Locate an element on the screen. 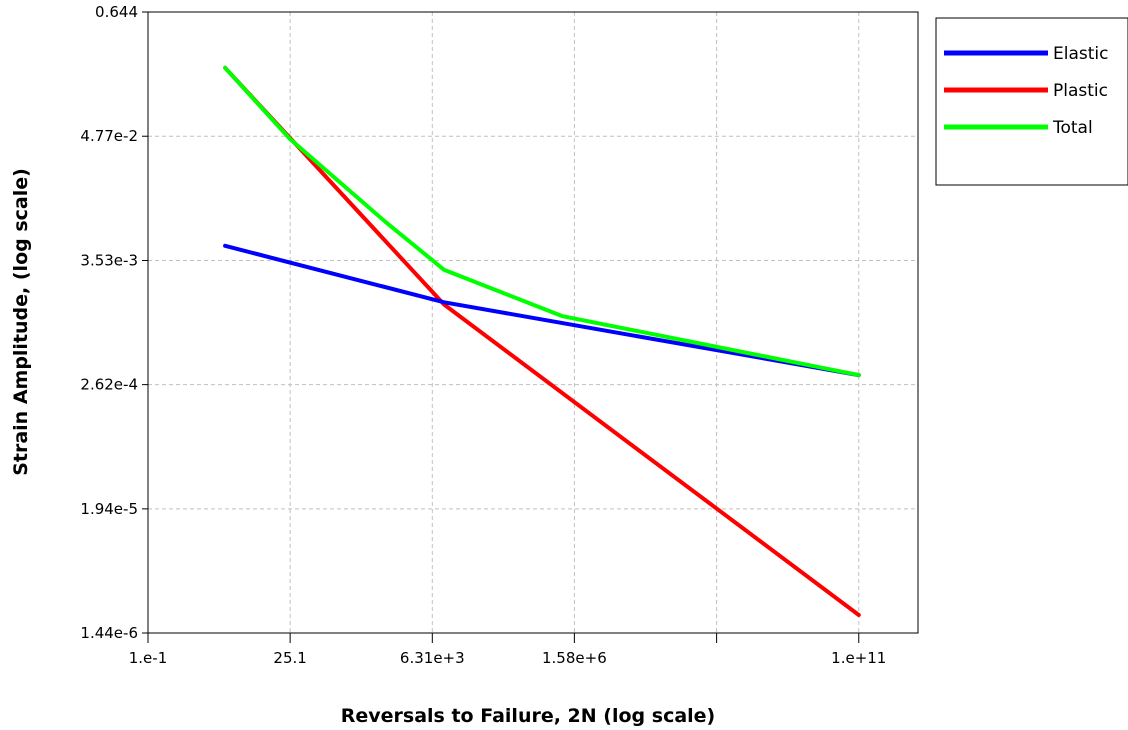 The height and width of the screenshot is (730, 1128). legend-label-plastic: Plastic is located at coordinates (1080, 91).